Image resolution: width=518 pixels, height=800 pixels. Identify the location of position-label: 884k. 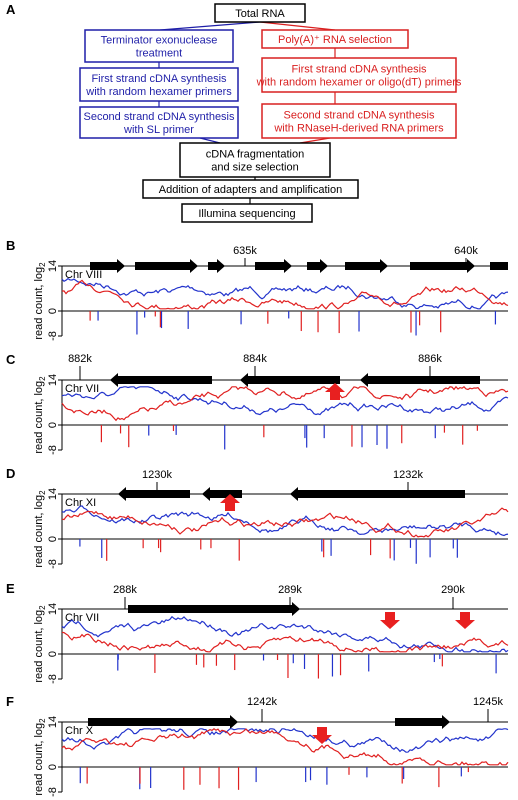
(255, 359).